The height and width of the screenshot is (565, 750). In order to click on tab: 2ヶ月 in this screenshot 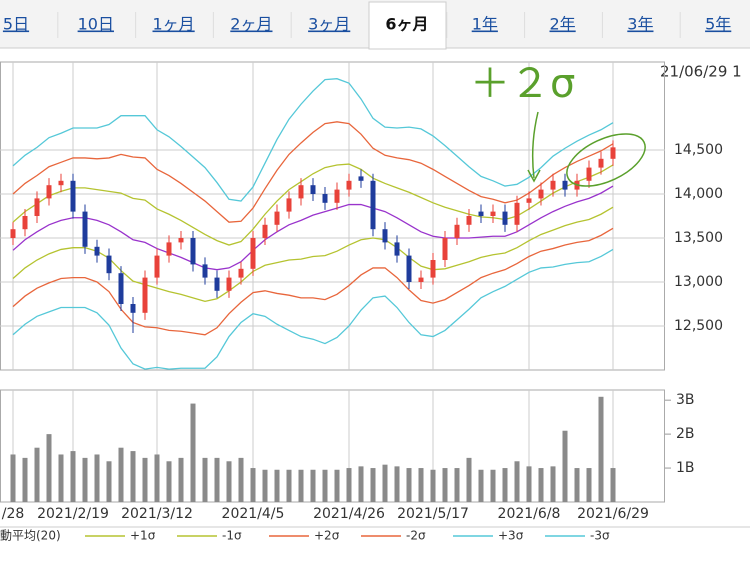, I will do `click(251, 24)`.